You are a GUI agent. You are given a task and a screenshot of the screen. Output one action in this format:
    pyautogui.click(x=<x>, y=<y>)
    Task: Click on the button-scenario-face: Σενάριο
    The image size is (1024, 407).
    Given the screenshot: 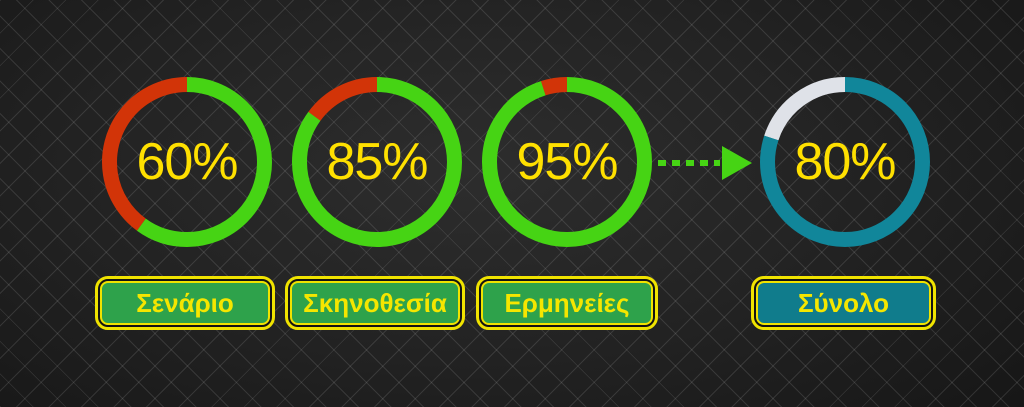 What is the action you would take?
    pyautogui.click(x=185, y=303)
    